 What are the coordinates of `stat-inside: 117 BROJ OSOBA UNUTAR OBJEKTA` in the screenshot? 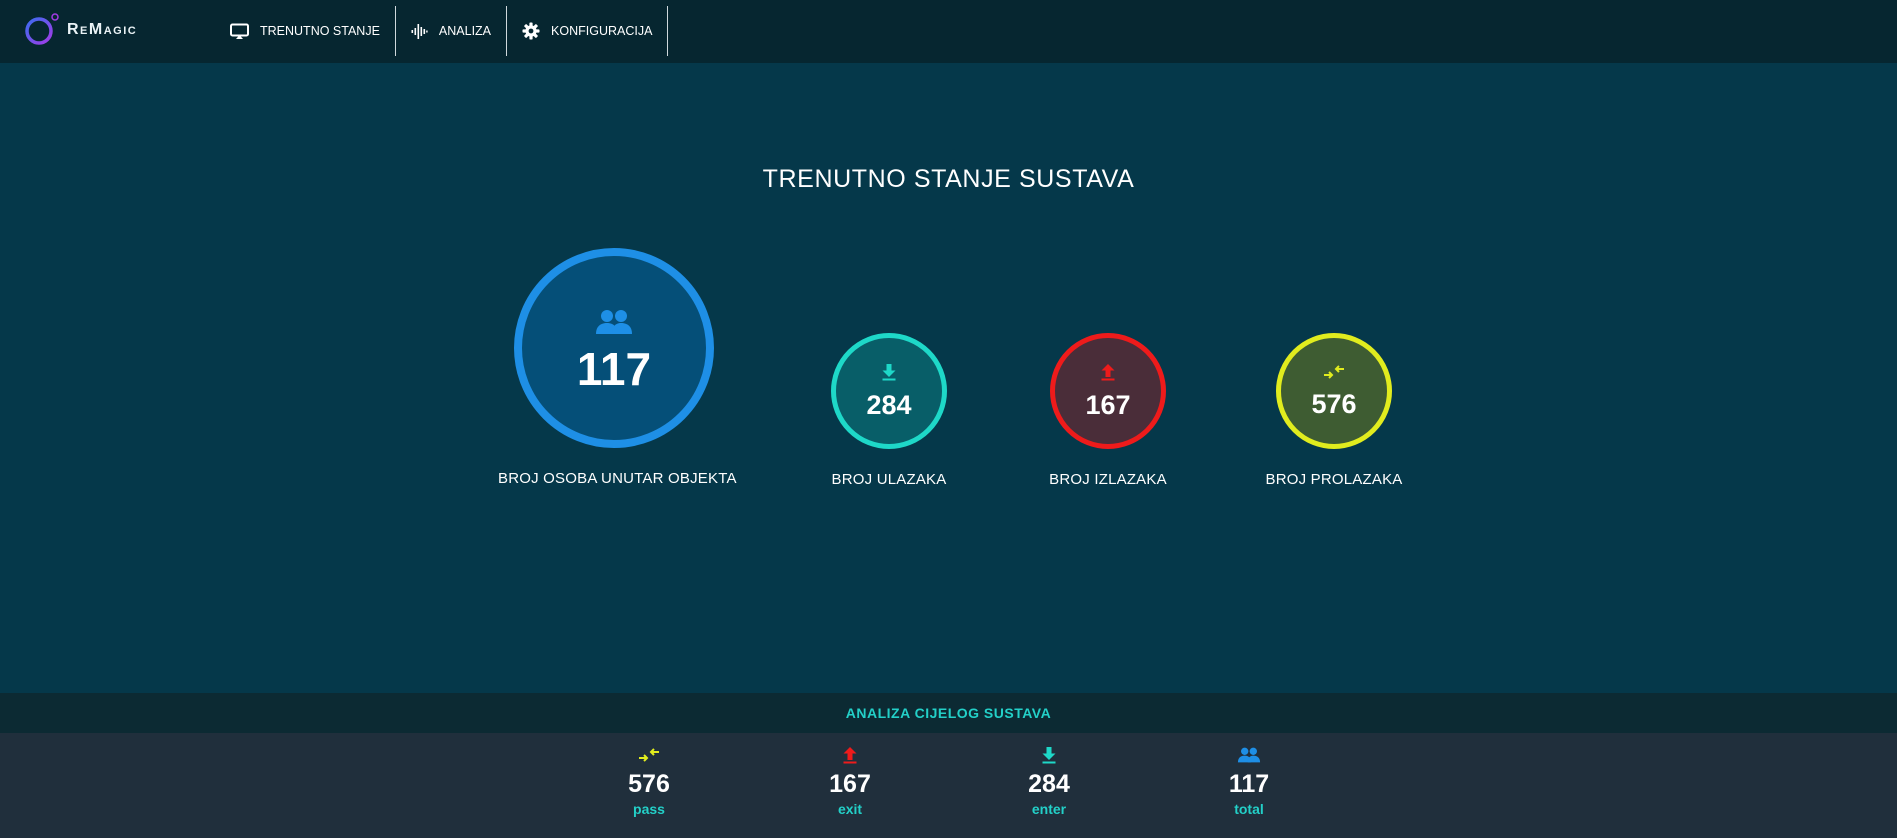 It's located at (617, 367).